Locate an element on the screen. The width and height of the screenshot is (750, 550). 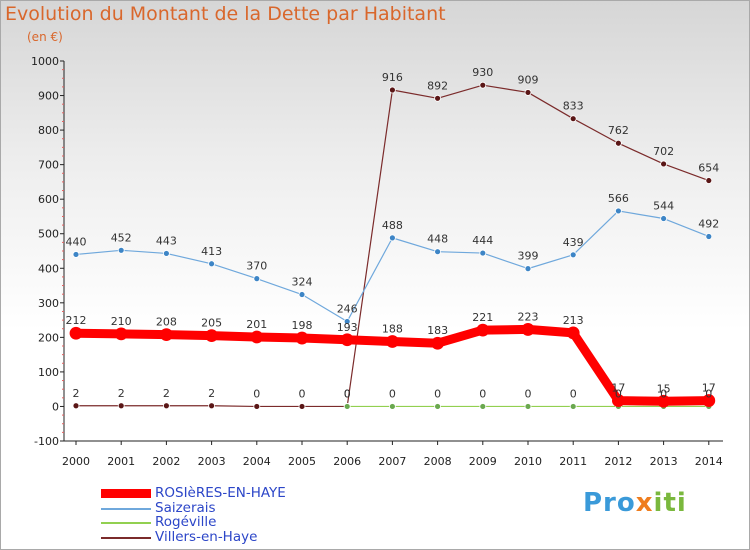
legend-label-villers: Villers-en-Haye is located at coordinates (206, 536).